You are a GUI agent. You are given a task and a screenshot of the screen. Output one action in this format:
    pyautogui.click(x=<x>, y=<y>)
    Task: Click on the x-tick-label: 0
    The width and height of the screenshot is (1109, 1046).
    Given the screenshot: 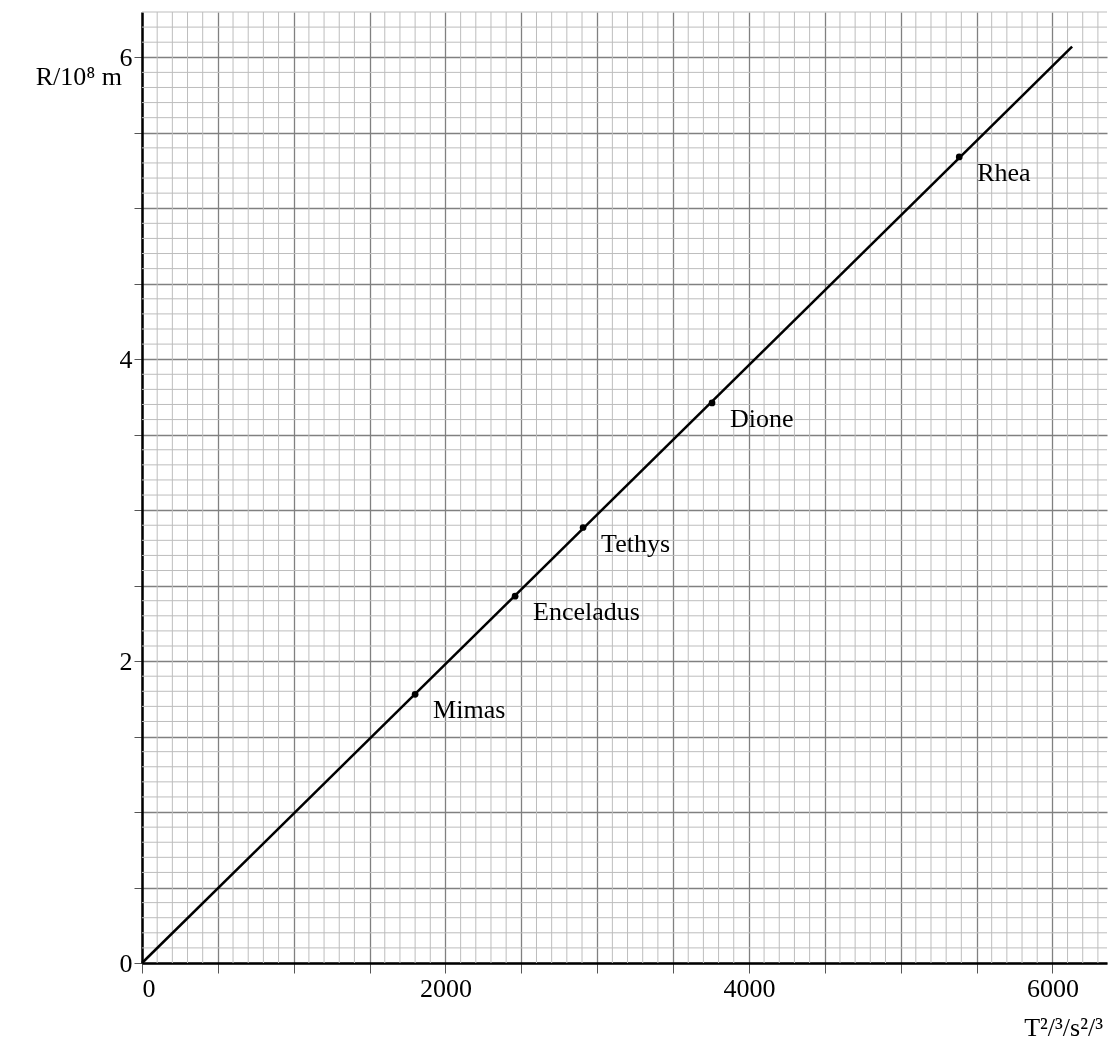 What is the action you would take?
    pyautogui.click(x=149, y=988)
    